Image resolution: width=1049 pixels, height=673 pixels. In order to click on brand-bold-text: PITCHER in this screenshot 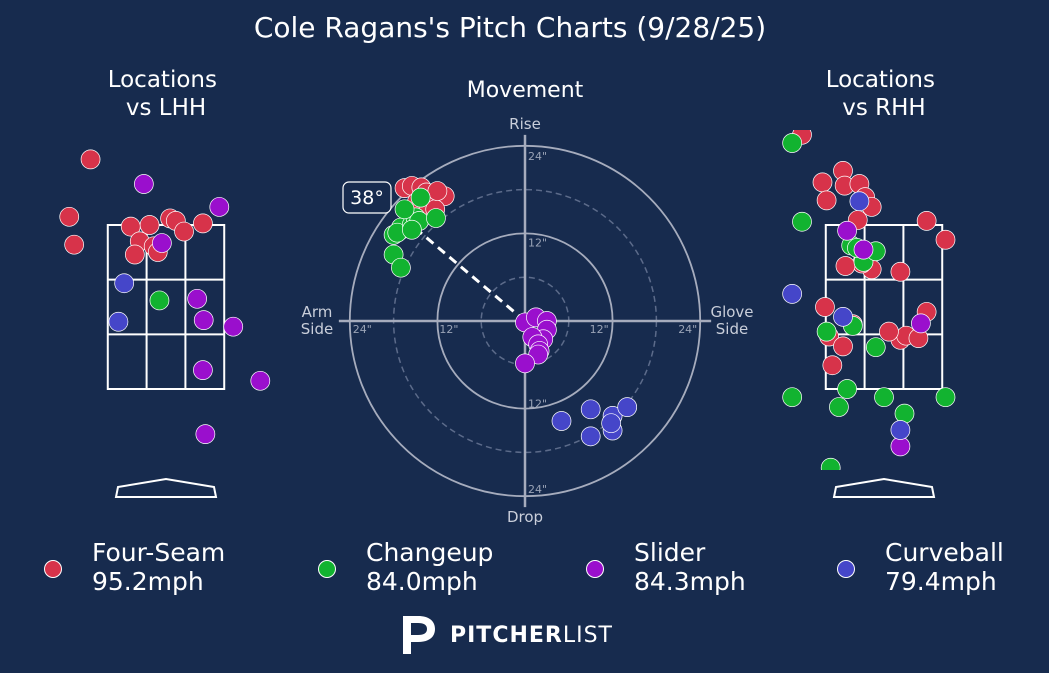, I will do `click(506, 635)`.